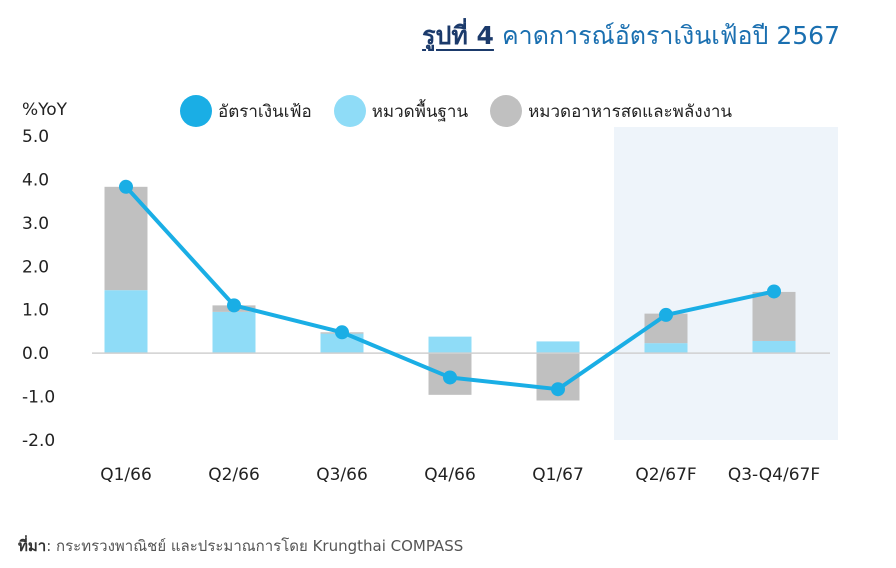 The image size is (896, 568). I want to click on x-tick-label: Q3-Q4/67F, so click(774, 475).